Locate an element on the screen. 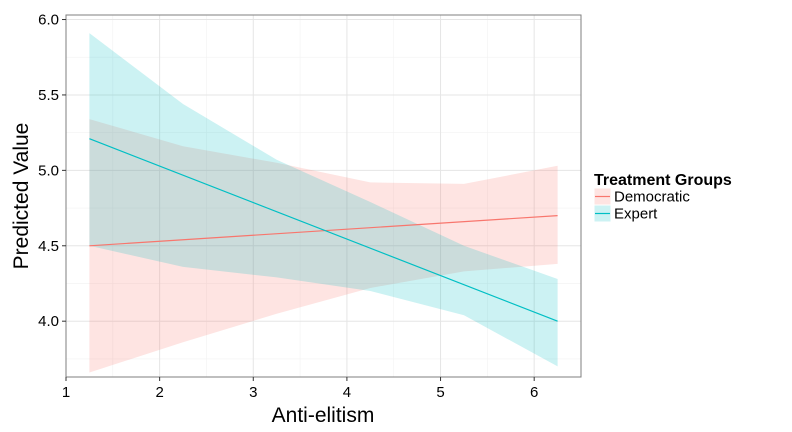  legend-title: Treatment Groups is located at coordinates (663, 180).